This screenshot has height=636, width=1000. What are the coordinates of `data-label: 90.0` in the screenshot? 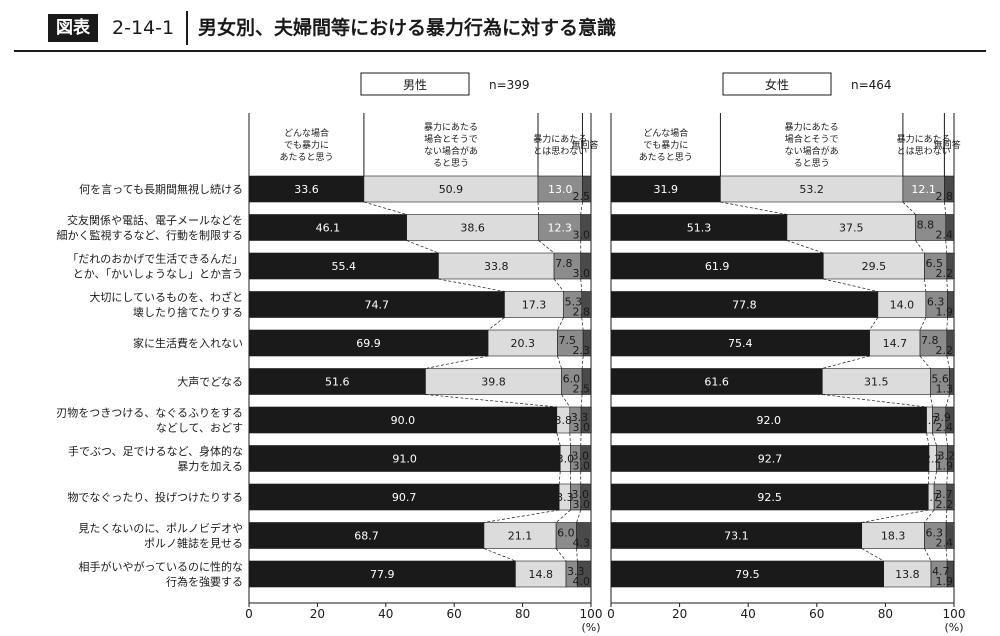 It's located at (403, 420).